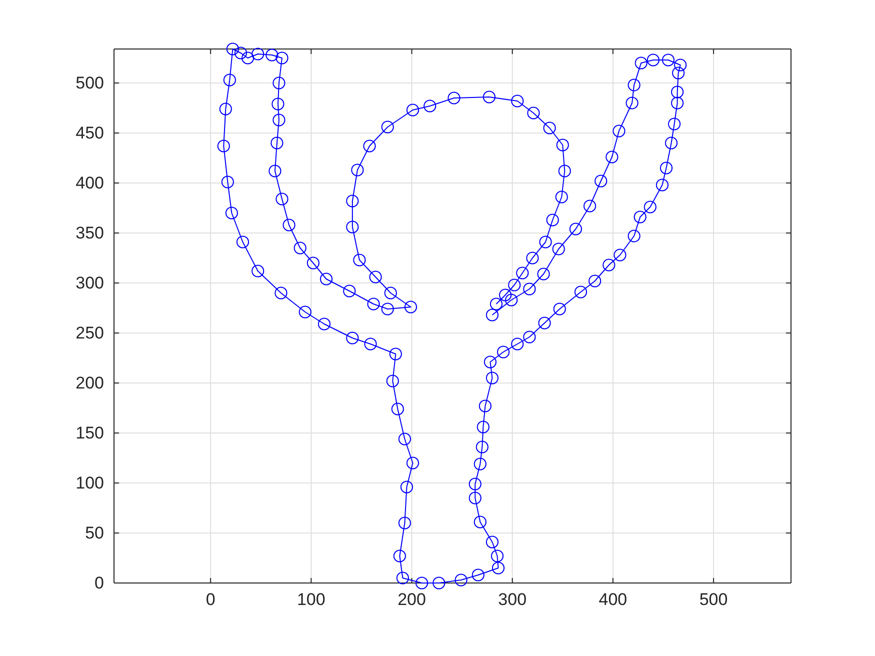 The image size is (875, 656). Describe the element at coordinates (90, 232) in the screenshot. I see `y-tick-label: 350` at that location.